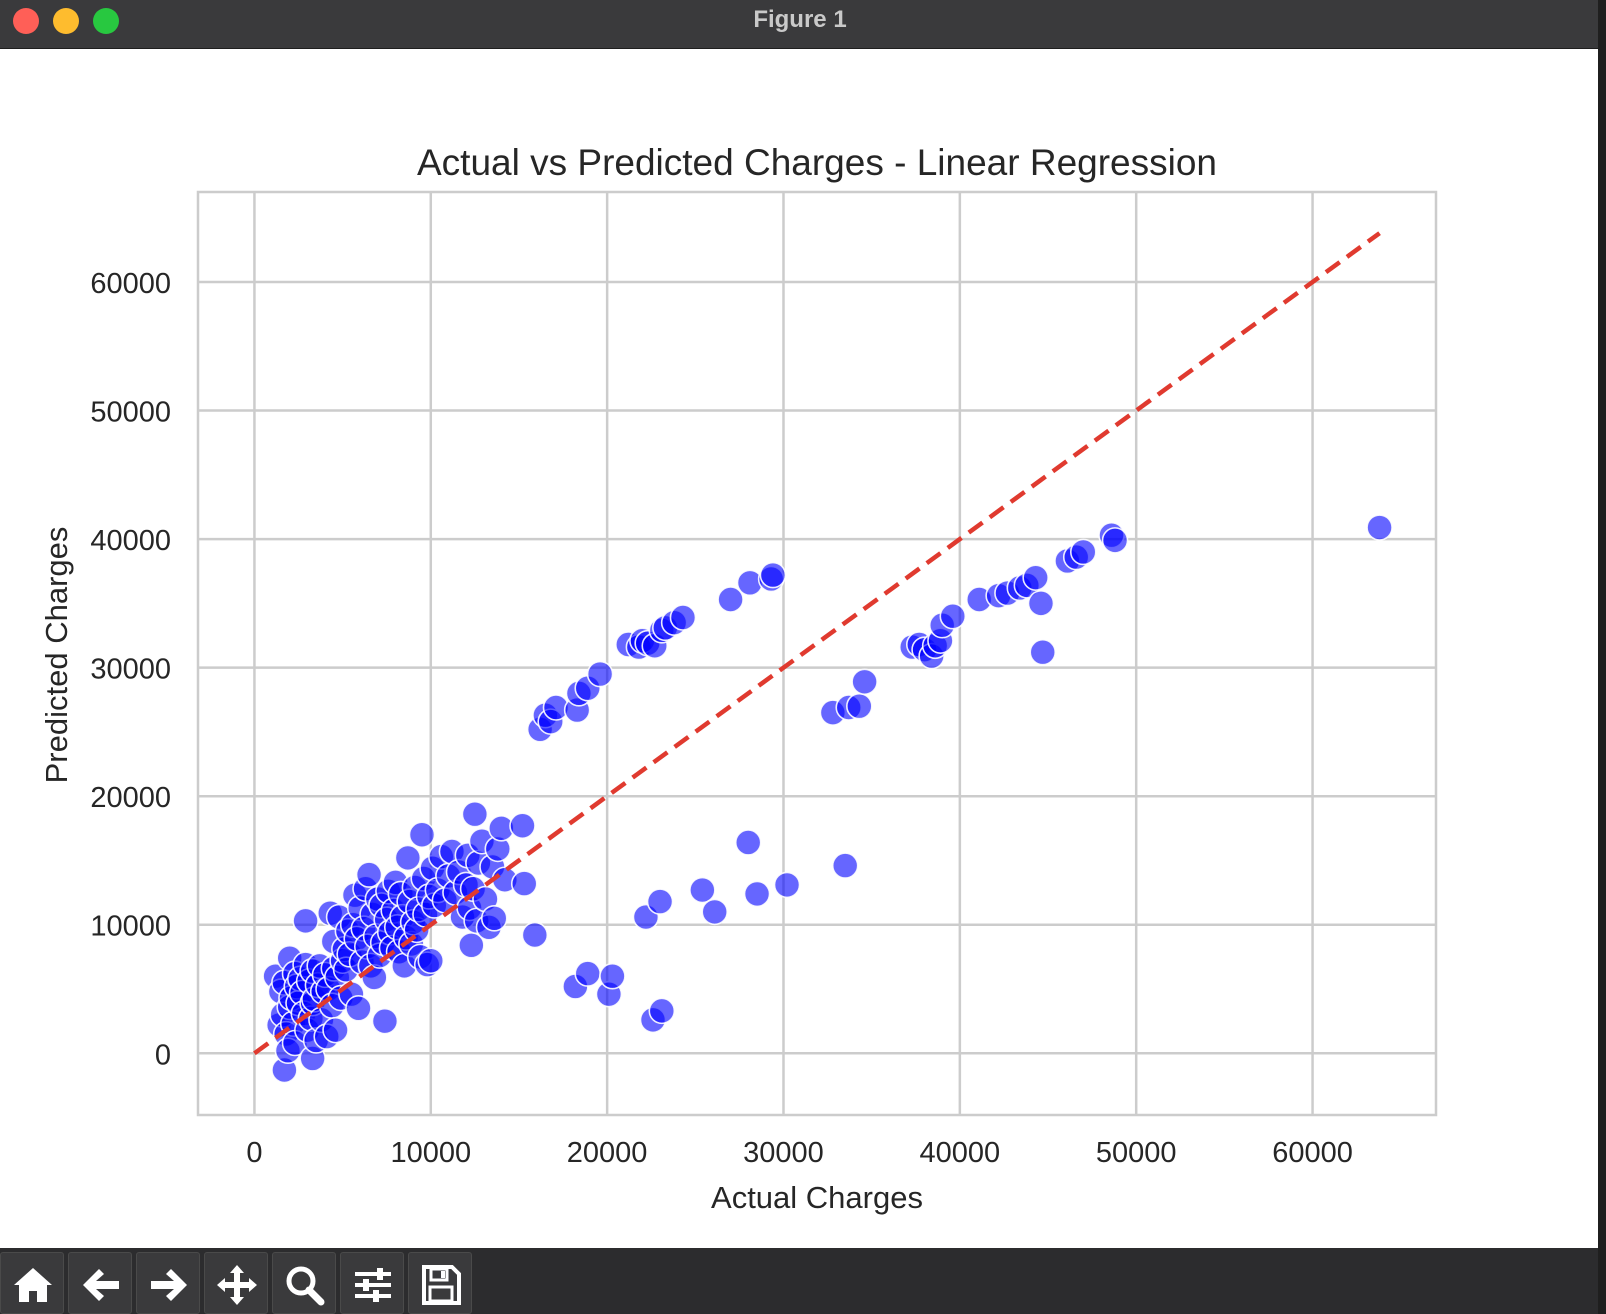 The height and width of the screenshot is (1314, 1606). I want to click on zoom-button, so click(304, 1283).